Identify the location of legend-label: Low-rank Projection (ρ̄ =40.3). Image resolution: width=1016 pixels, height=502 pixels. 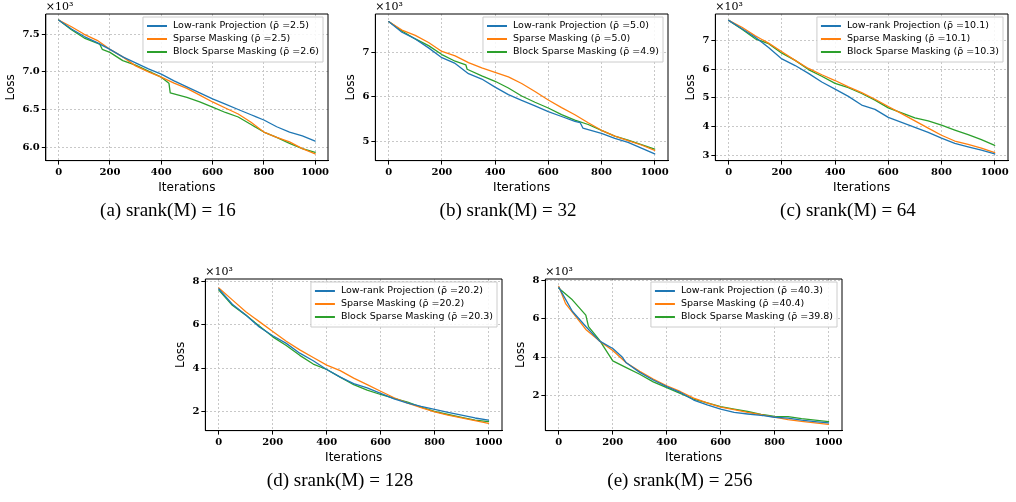
(751, 290).